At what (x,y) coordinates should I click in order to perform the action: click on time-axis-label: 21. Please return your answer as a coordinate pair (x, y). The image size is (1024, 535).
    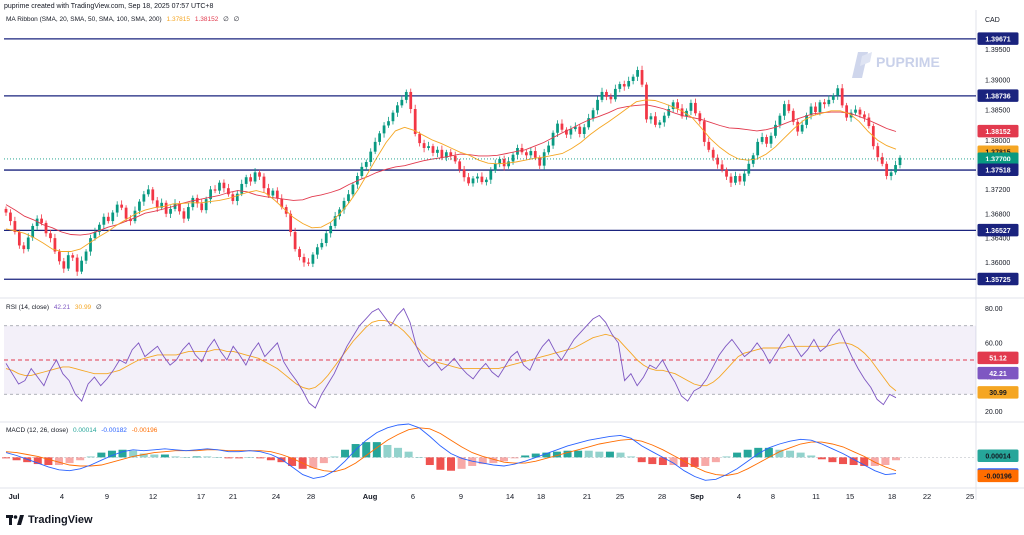
    Looking at the image, I should click on (587, 496).